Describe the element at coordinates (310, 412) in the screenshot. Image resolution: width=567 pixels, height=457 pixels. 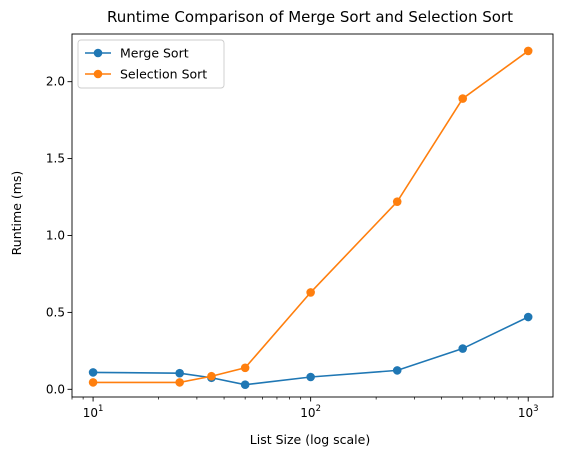
I see `x-tick-label: 10²` at that location.